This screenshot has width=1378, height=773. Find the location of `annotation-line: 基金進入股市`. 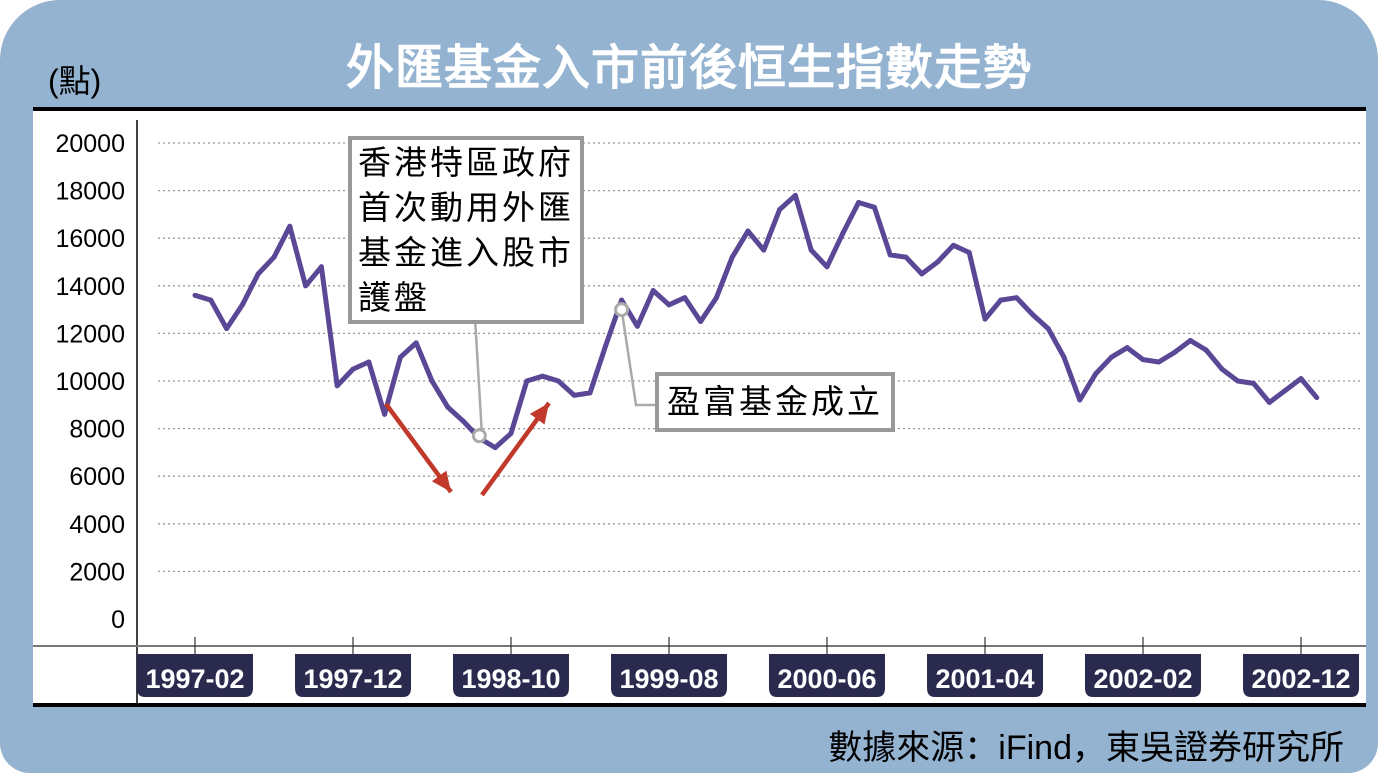

annotation-line: 基金進入股市 is located at coordinates (466, 252).